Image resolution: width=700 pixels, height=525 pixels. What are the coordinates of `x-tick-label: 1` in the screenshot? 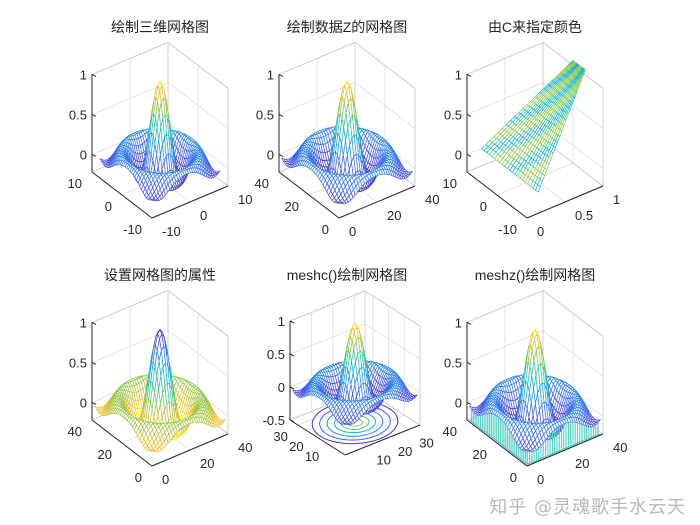 It's located at (616, 199).